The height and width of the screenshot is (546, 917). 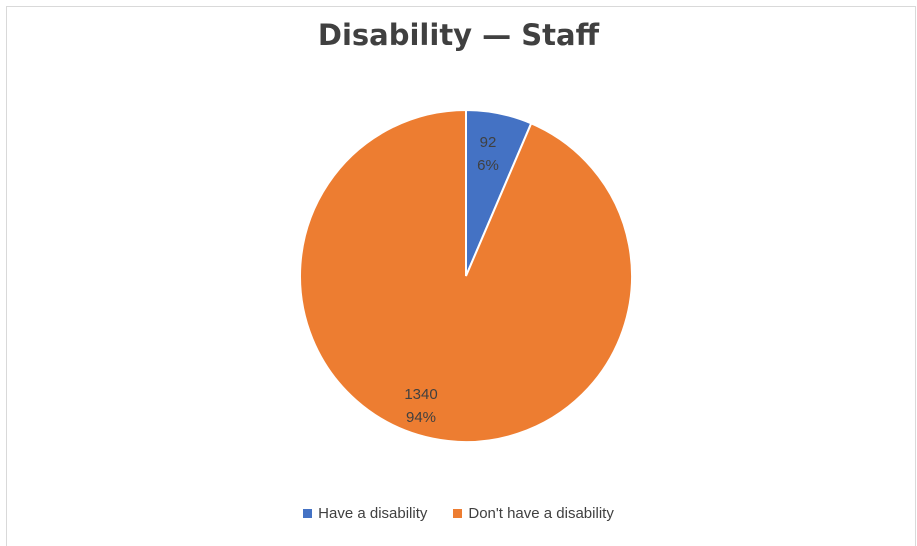 I want to click on legend-swatch-have-disability, so click(x=308, y=513).